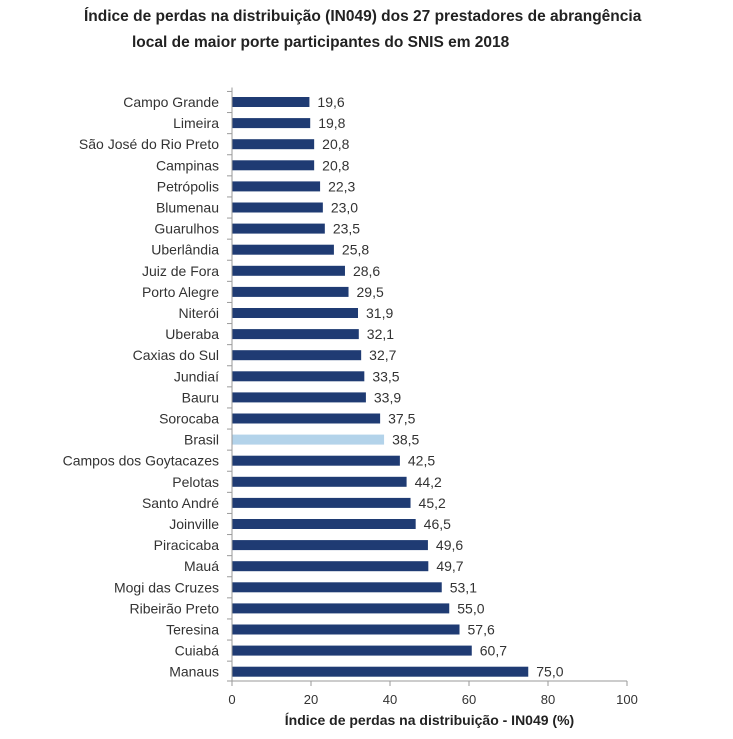 The image size is (733, 739). Describe the element at coordinates (186, 229) in the screenshot. I see `category-label: Guarulhos` at that location.